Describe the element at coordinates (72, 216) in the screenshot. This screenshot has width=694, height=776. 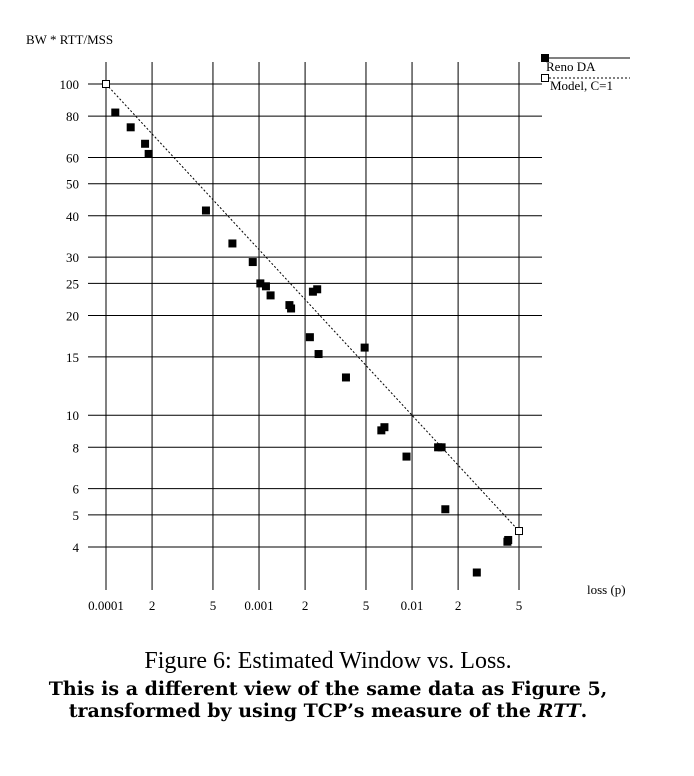
I see `y-tick-label: 40` at that location.